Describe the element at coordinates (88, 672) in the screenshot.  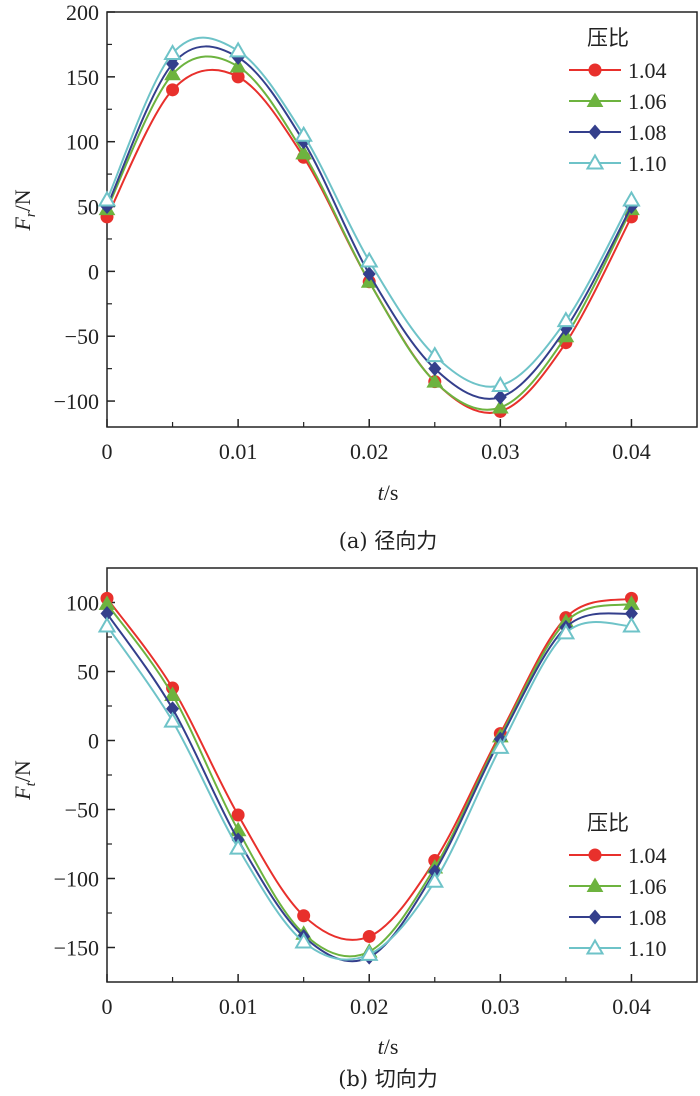
I see `y-tick-label: 50` at that location.